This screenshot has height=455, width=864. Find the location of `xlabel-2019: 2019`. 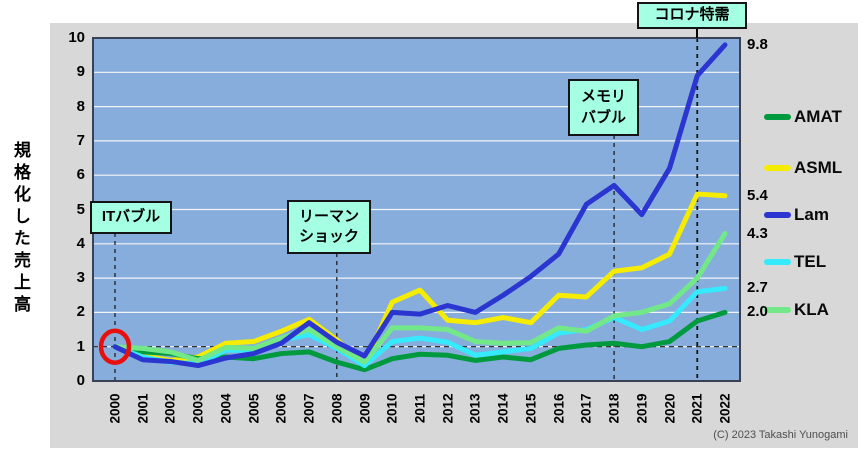

xlabel-2019: 2019 is located at coordinates (642, 408).